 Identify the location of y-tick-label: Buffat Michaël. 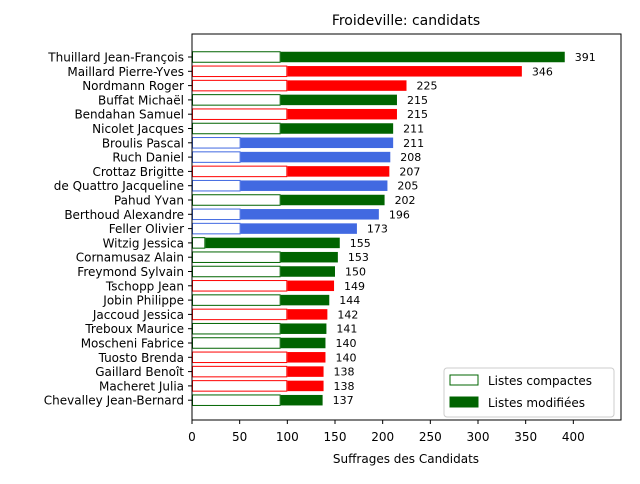
(141, 100).